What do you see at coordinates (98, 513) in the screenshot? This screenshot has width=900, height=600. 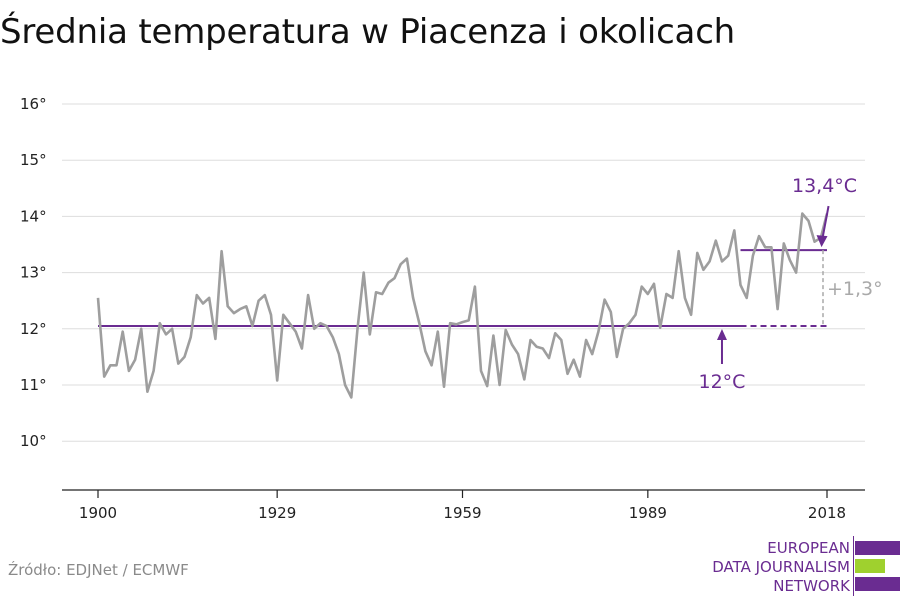 I see `x-tick-label: 1900` at bounding box center [98, 513].